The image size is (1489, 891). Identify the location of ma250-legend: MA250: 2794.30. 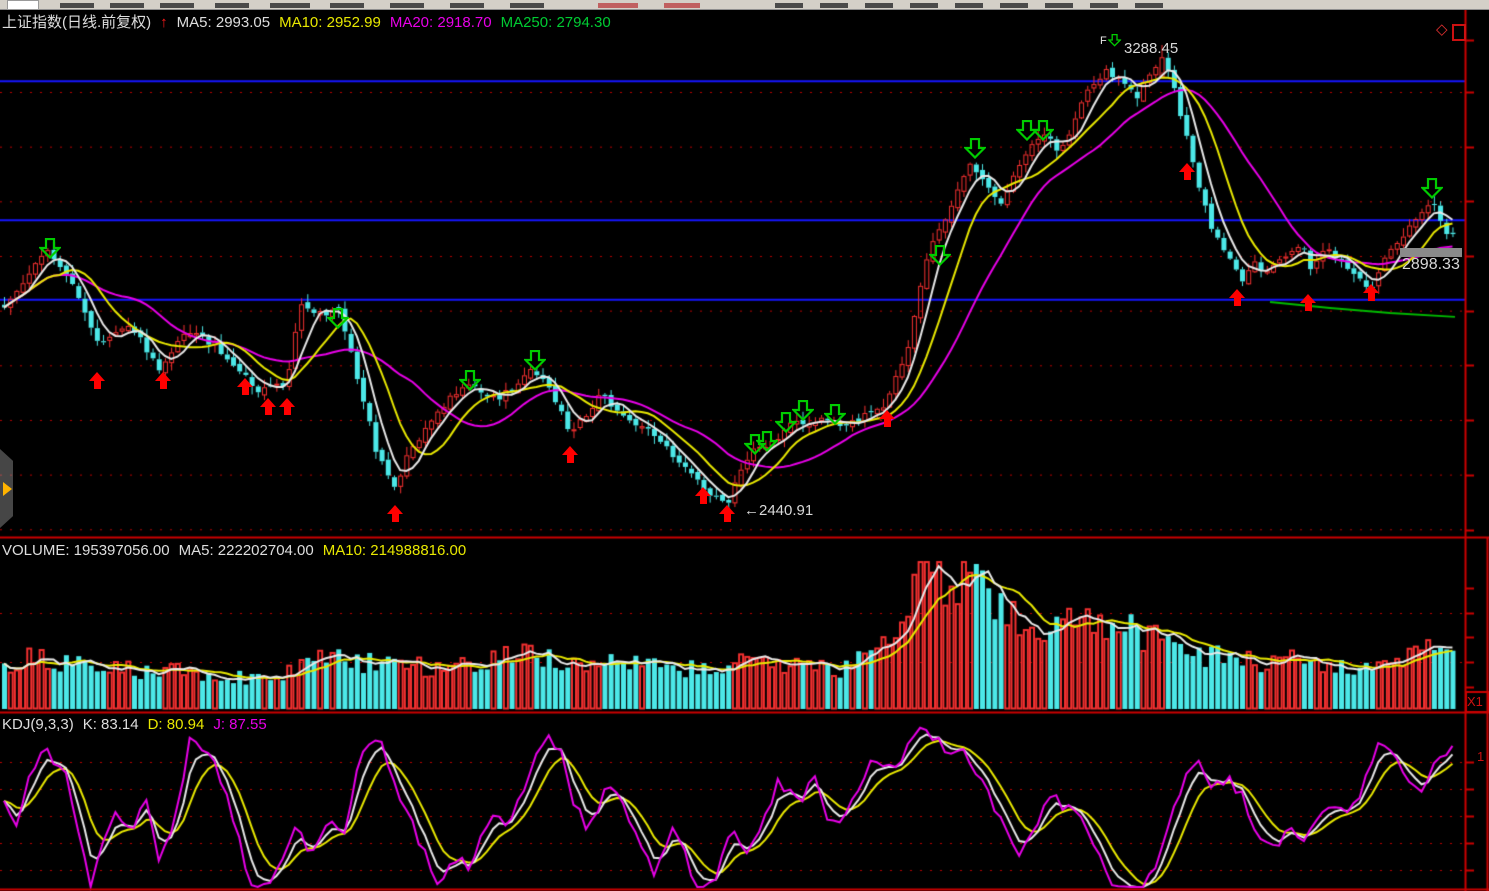
(555, 22).